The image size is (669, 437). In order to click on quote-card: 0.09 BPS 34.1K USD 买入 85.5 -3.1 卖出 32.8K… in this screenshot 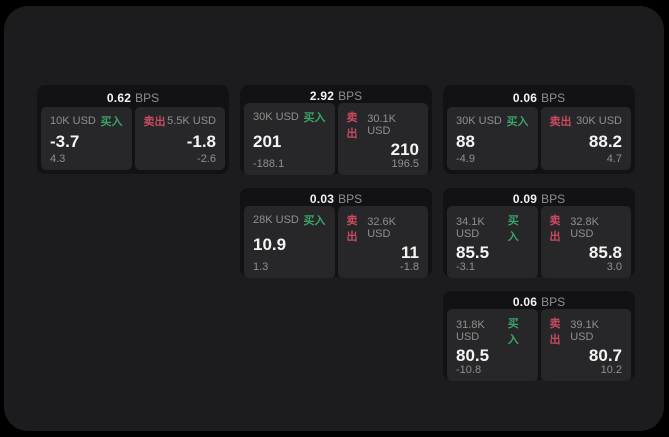, I will do `click(539, 233)`.